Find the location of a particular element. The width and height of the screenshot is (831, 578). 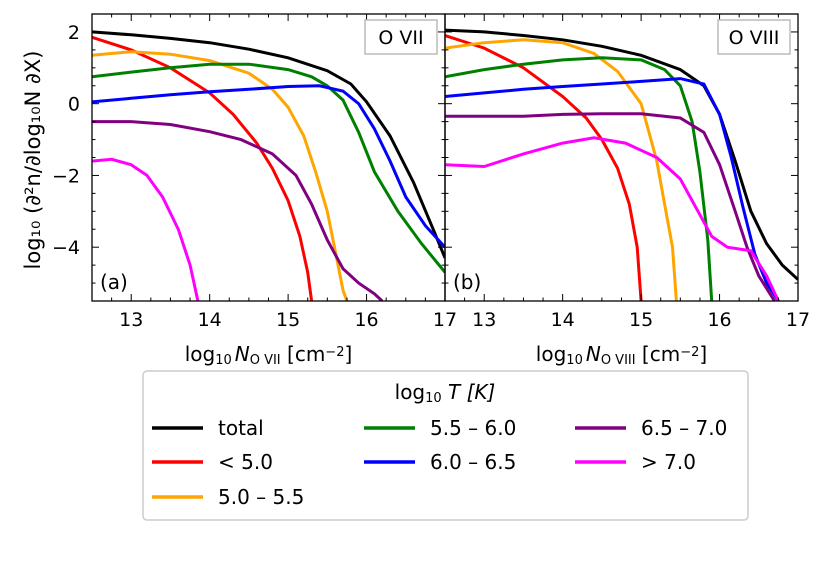

legend-label: 6.0 – 6.5 is located at coordinates (473, 462).